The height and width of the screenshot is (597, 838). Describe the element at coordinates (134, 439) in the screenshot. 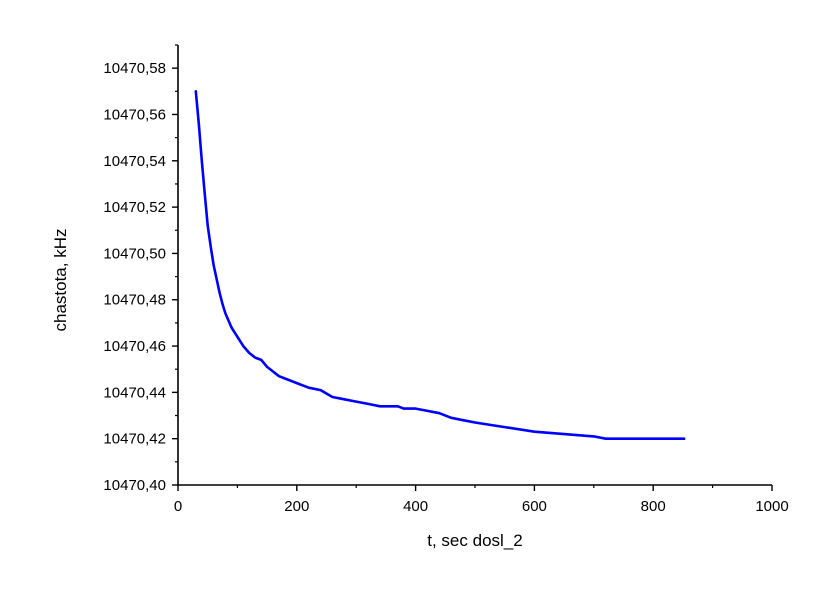

I see `y-tick-label: 10470,42` at that location.